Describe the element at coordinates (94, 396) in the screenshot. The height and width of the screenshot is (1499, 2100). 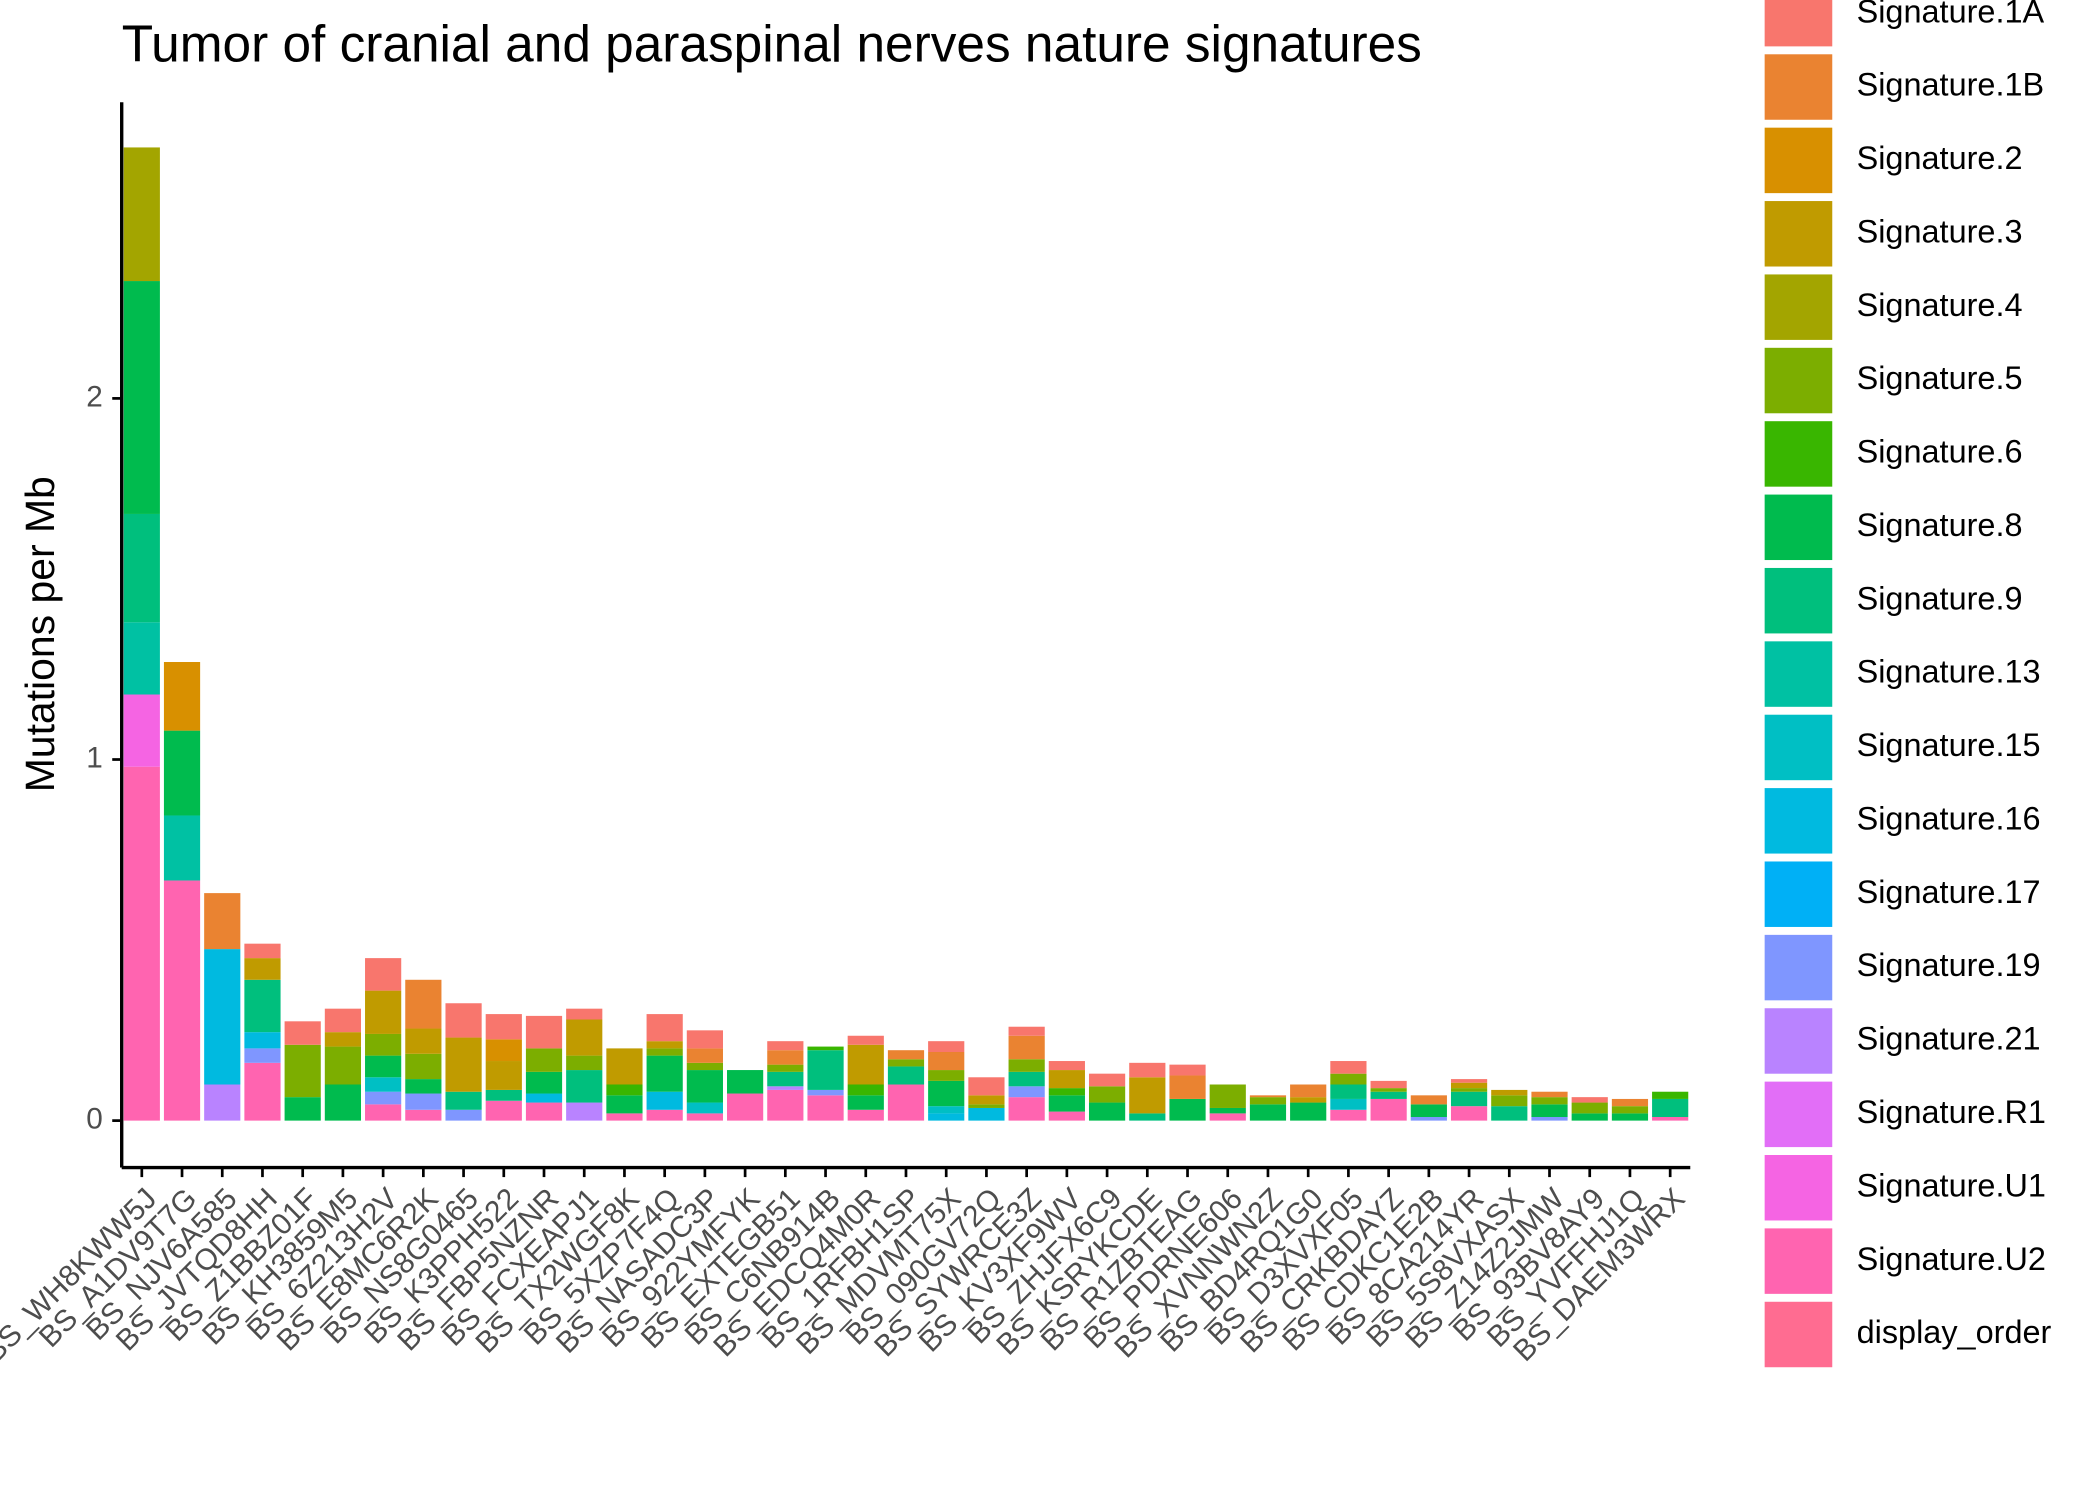
I see `y-tick-label: 2` at that location.